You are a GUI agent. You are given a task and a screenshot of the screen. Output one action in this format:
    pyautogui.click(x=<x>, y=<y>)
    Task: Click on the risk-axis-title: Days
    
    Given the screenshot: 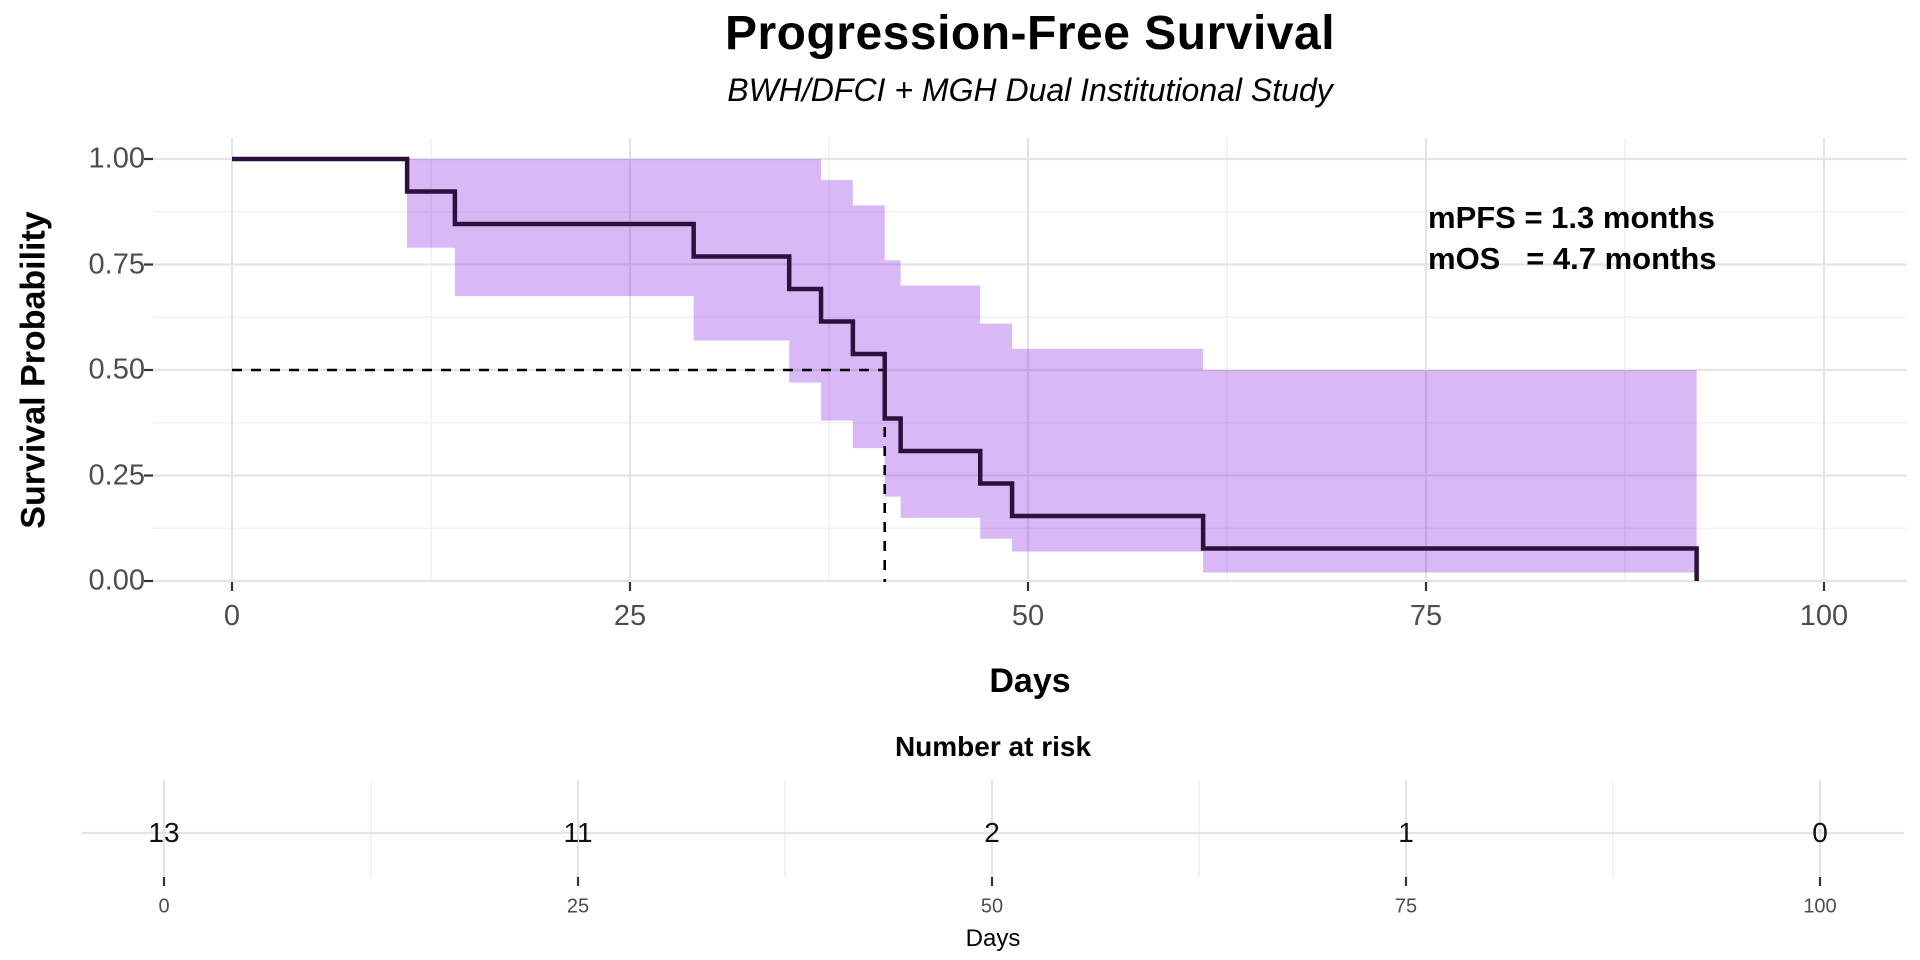 What is the action you would take?
    pyautogui.click(x=993, y=938)
    